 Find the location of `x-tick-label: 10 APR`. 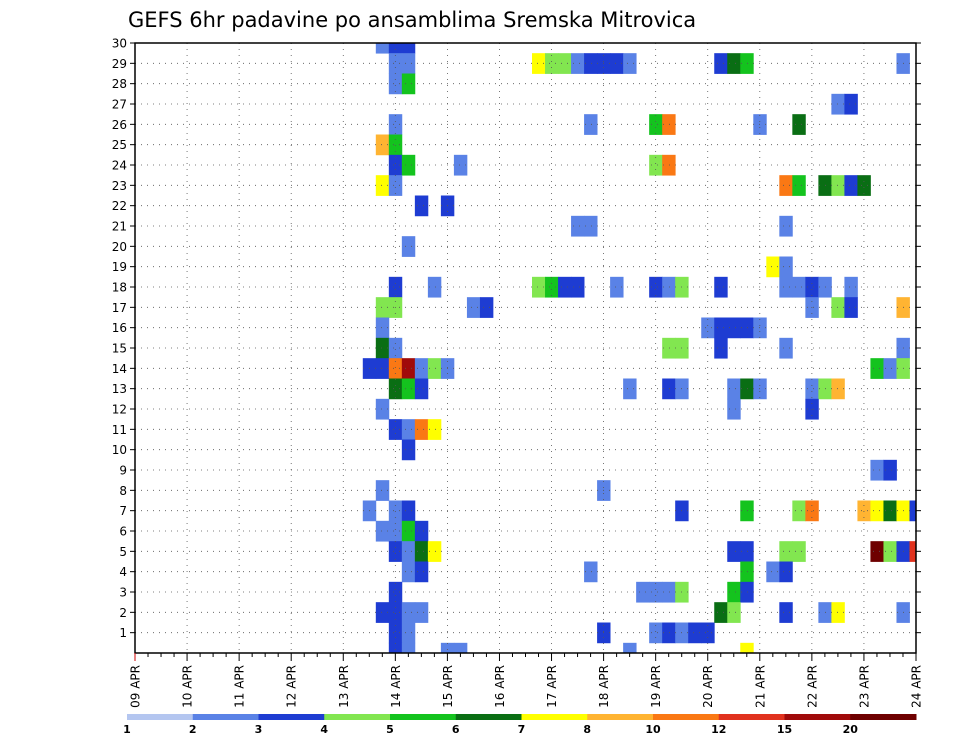

x-tick-label: 10 APR is located at coordinates (188, 686).